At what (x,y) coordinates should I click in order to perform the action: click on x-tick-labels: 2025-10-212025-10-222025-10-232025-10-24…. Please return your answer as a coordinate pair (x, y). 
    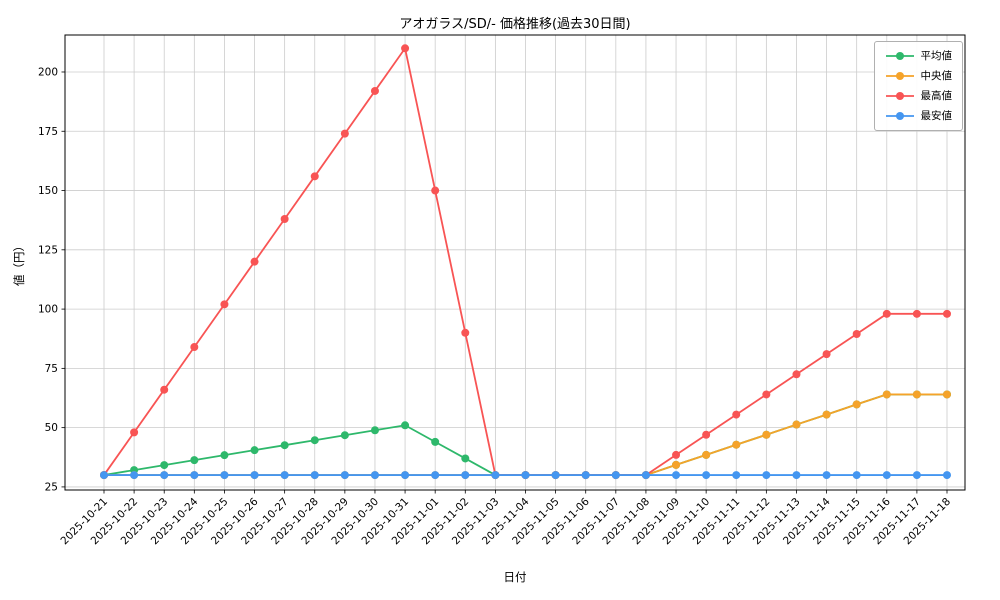
    Looking at the image, I should click on (505, 521).